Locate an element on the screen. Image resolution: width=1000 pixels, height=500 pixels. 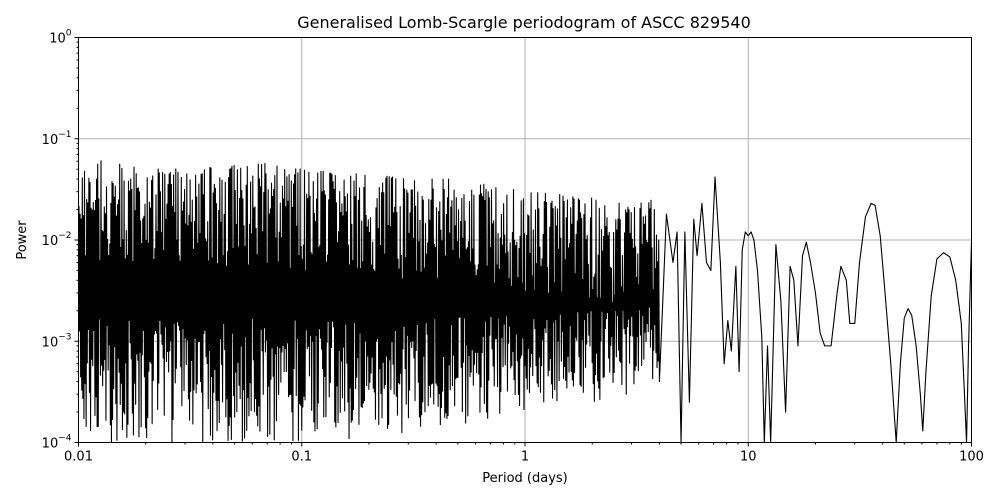
y-tick-exponent: −3 is located at coordinates (64, 337).